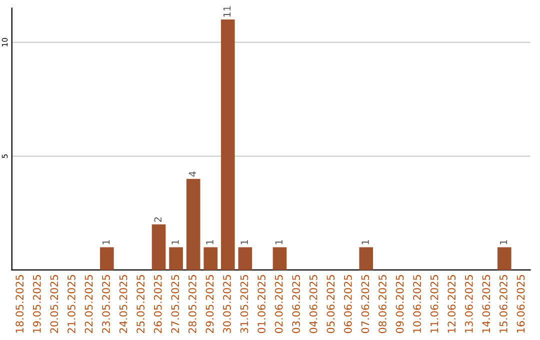  I want to click on x-tick-label: 10.06.2025, so click(417, 304).